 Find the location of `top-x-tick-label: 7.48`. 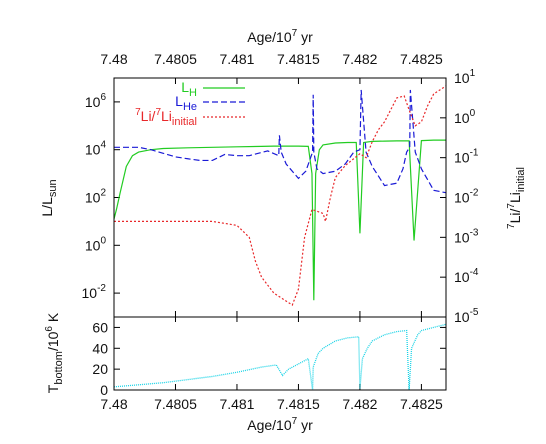

top-x-tick-label: 7.48 is located at coordinates (113, 59).